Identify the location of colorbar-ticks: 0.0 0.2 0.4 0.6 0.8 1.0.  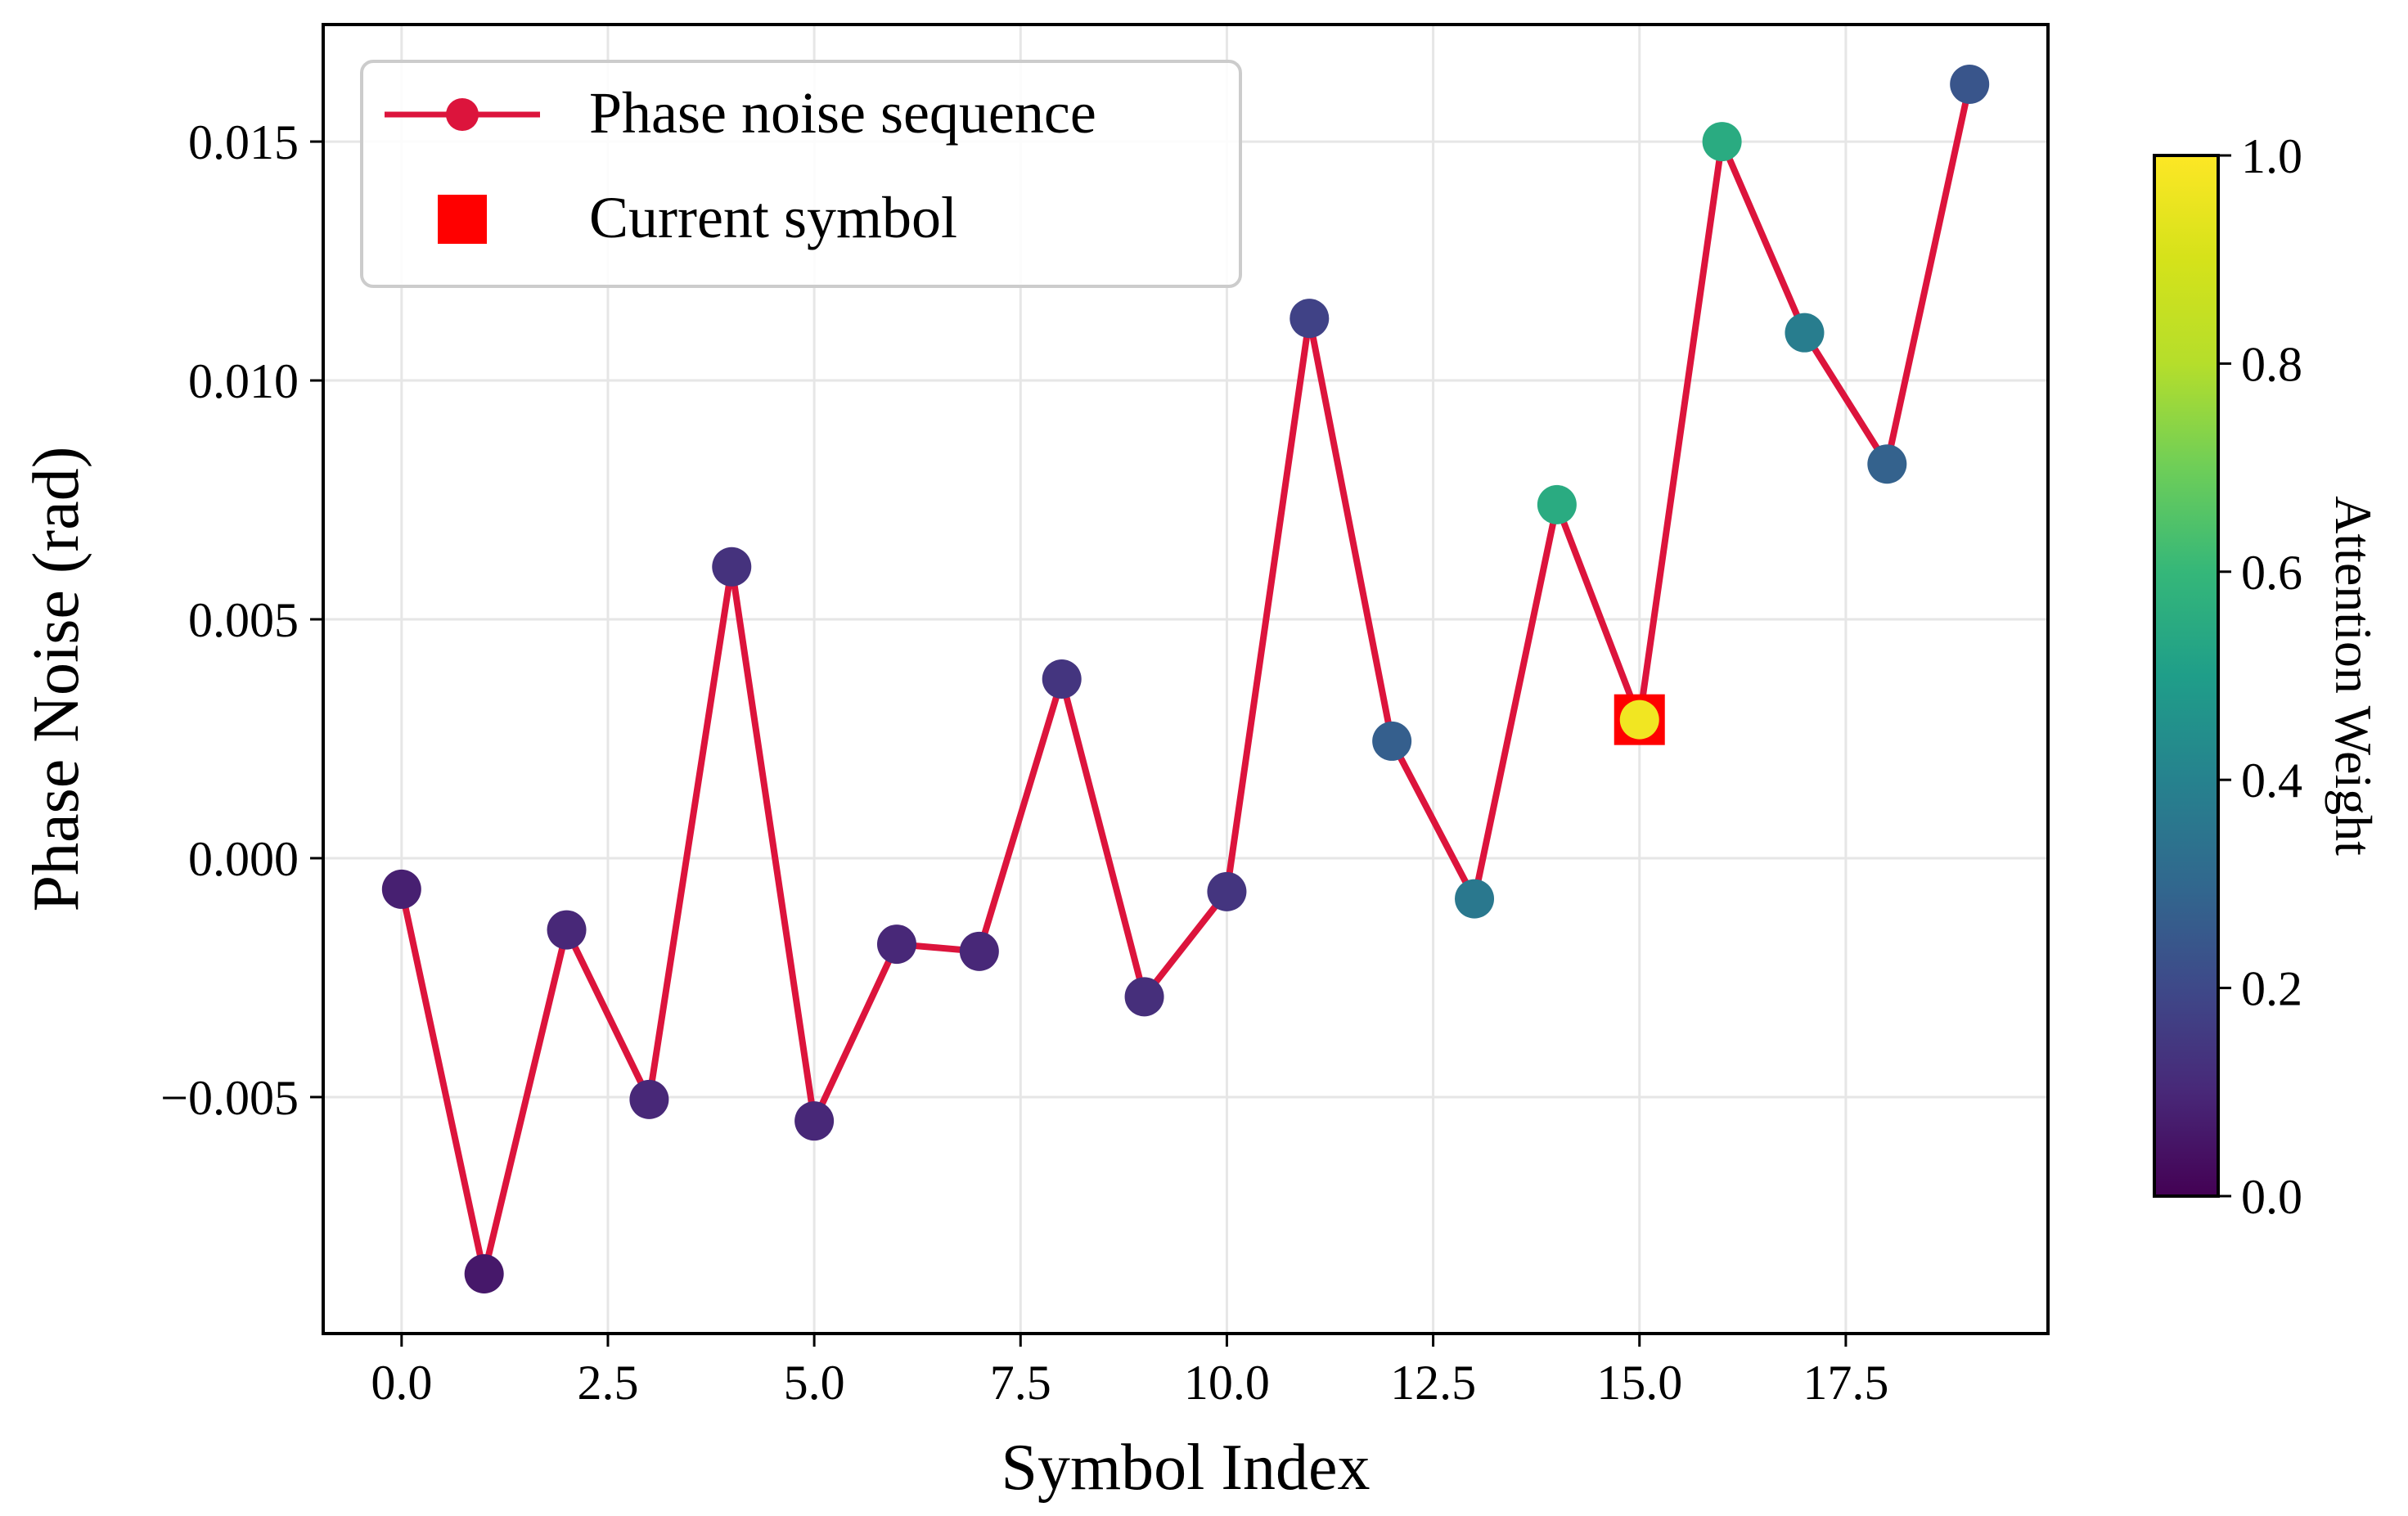
(2260, 676).